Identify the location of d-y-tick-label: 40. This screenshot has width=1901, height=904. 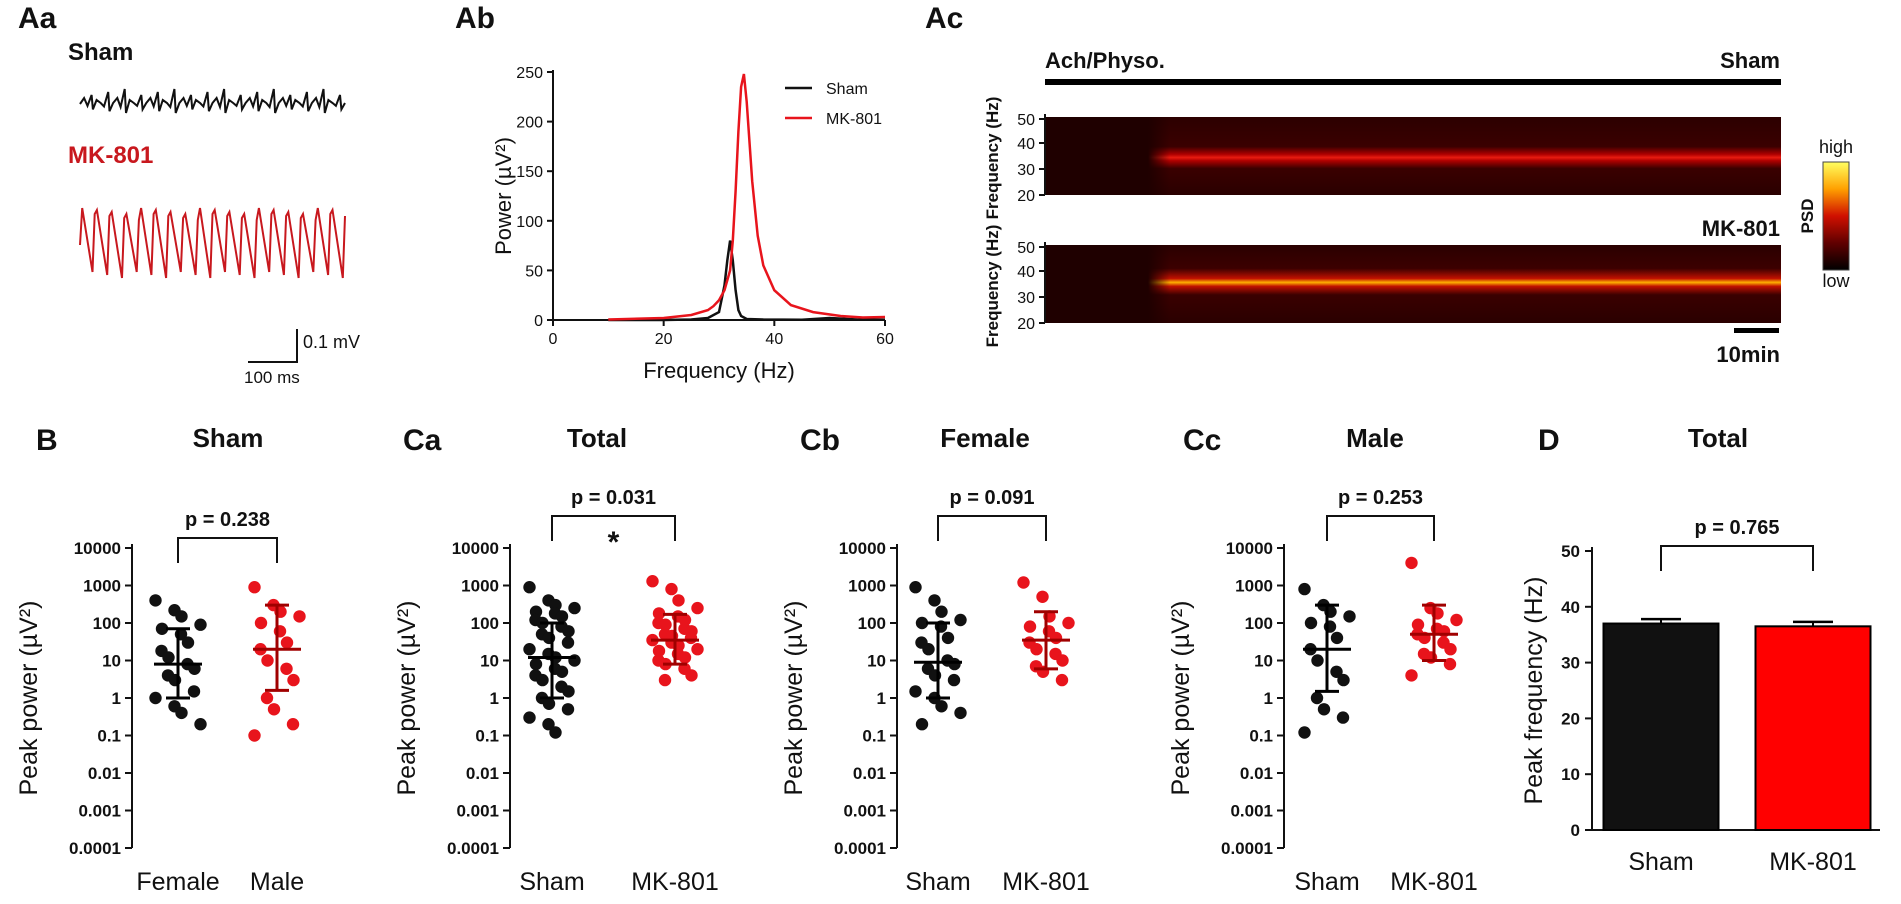
(1570, 607).